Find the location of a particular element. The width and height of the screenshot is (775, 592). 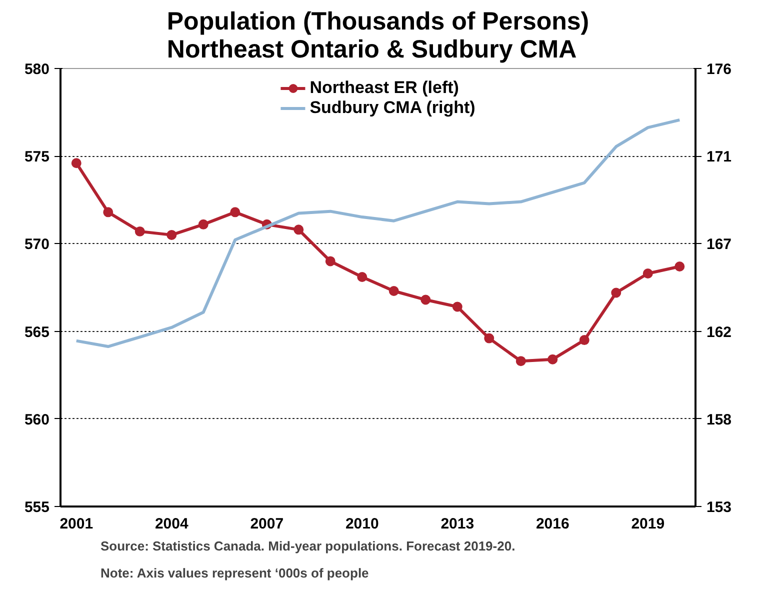

text: Note: Axis values represent ‘000s of people is located at coordinates (234, 573).